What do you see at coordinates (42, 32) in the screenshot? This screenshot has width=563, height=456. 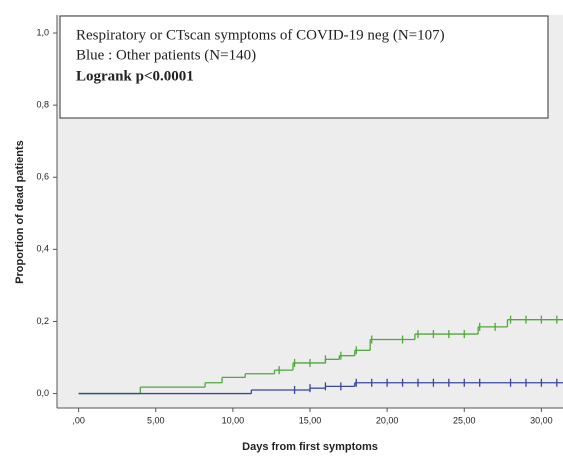 I see `y-tick-label: 1,0` at bounding box center [42, 32].